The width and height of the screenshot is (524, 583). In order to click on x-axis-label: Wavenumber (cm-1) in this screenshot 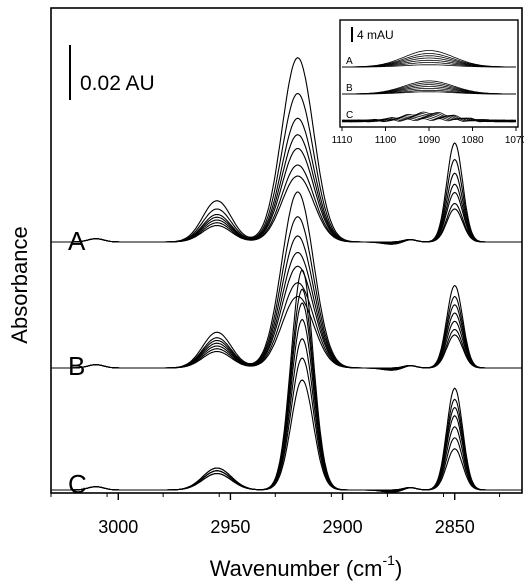, I will do `click(306, 566)`.